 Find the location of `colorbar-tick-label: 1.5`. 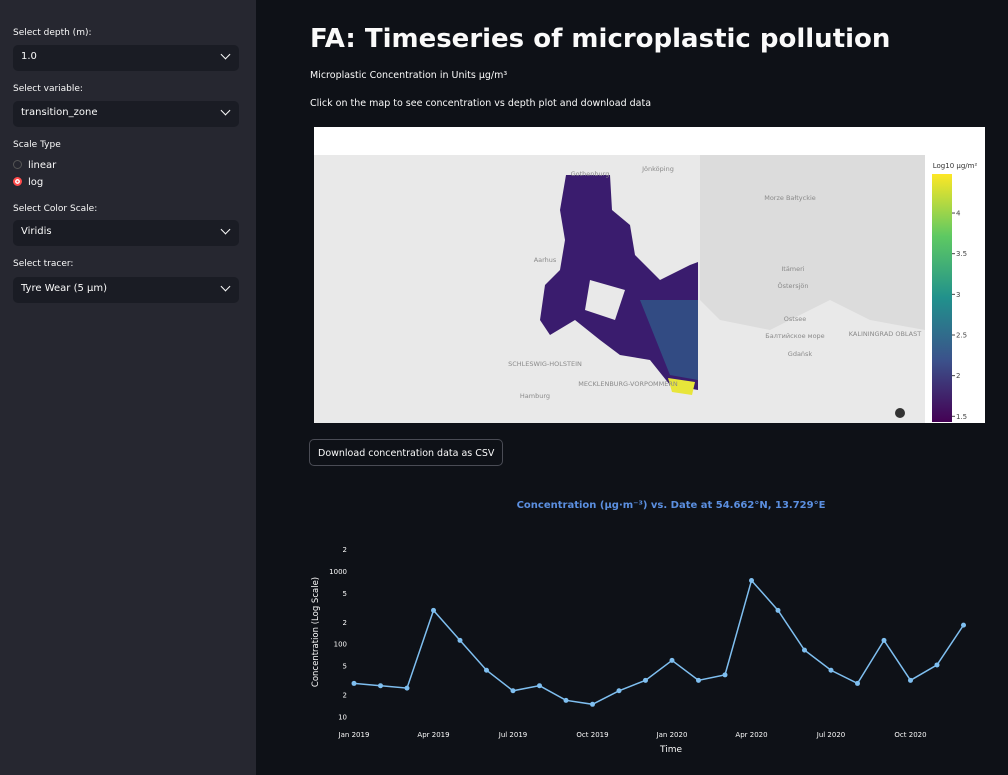

colorbar-tick-label: 1.5 is located at coordinates (961, 417).